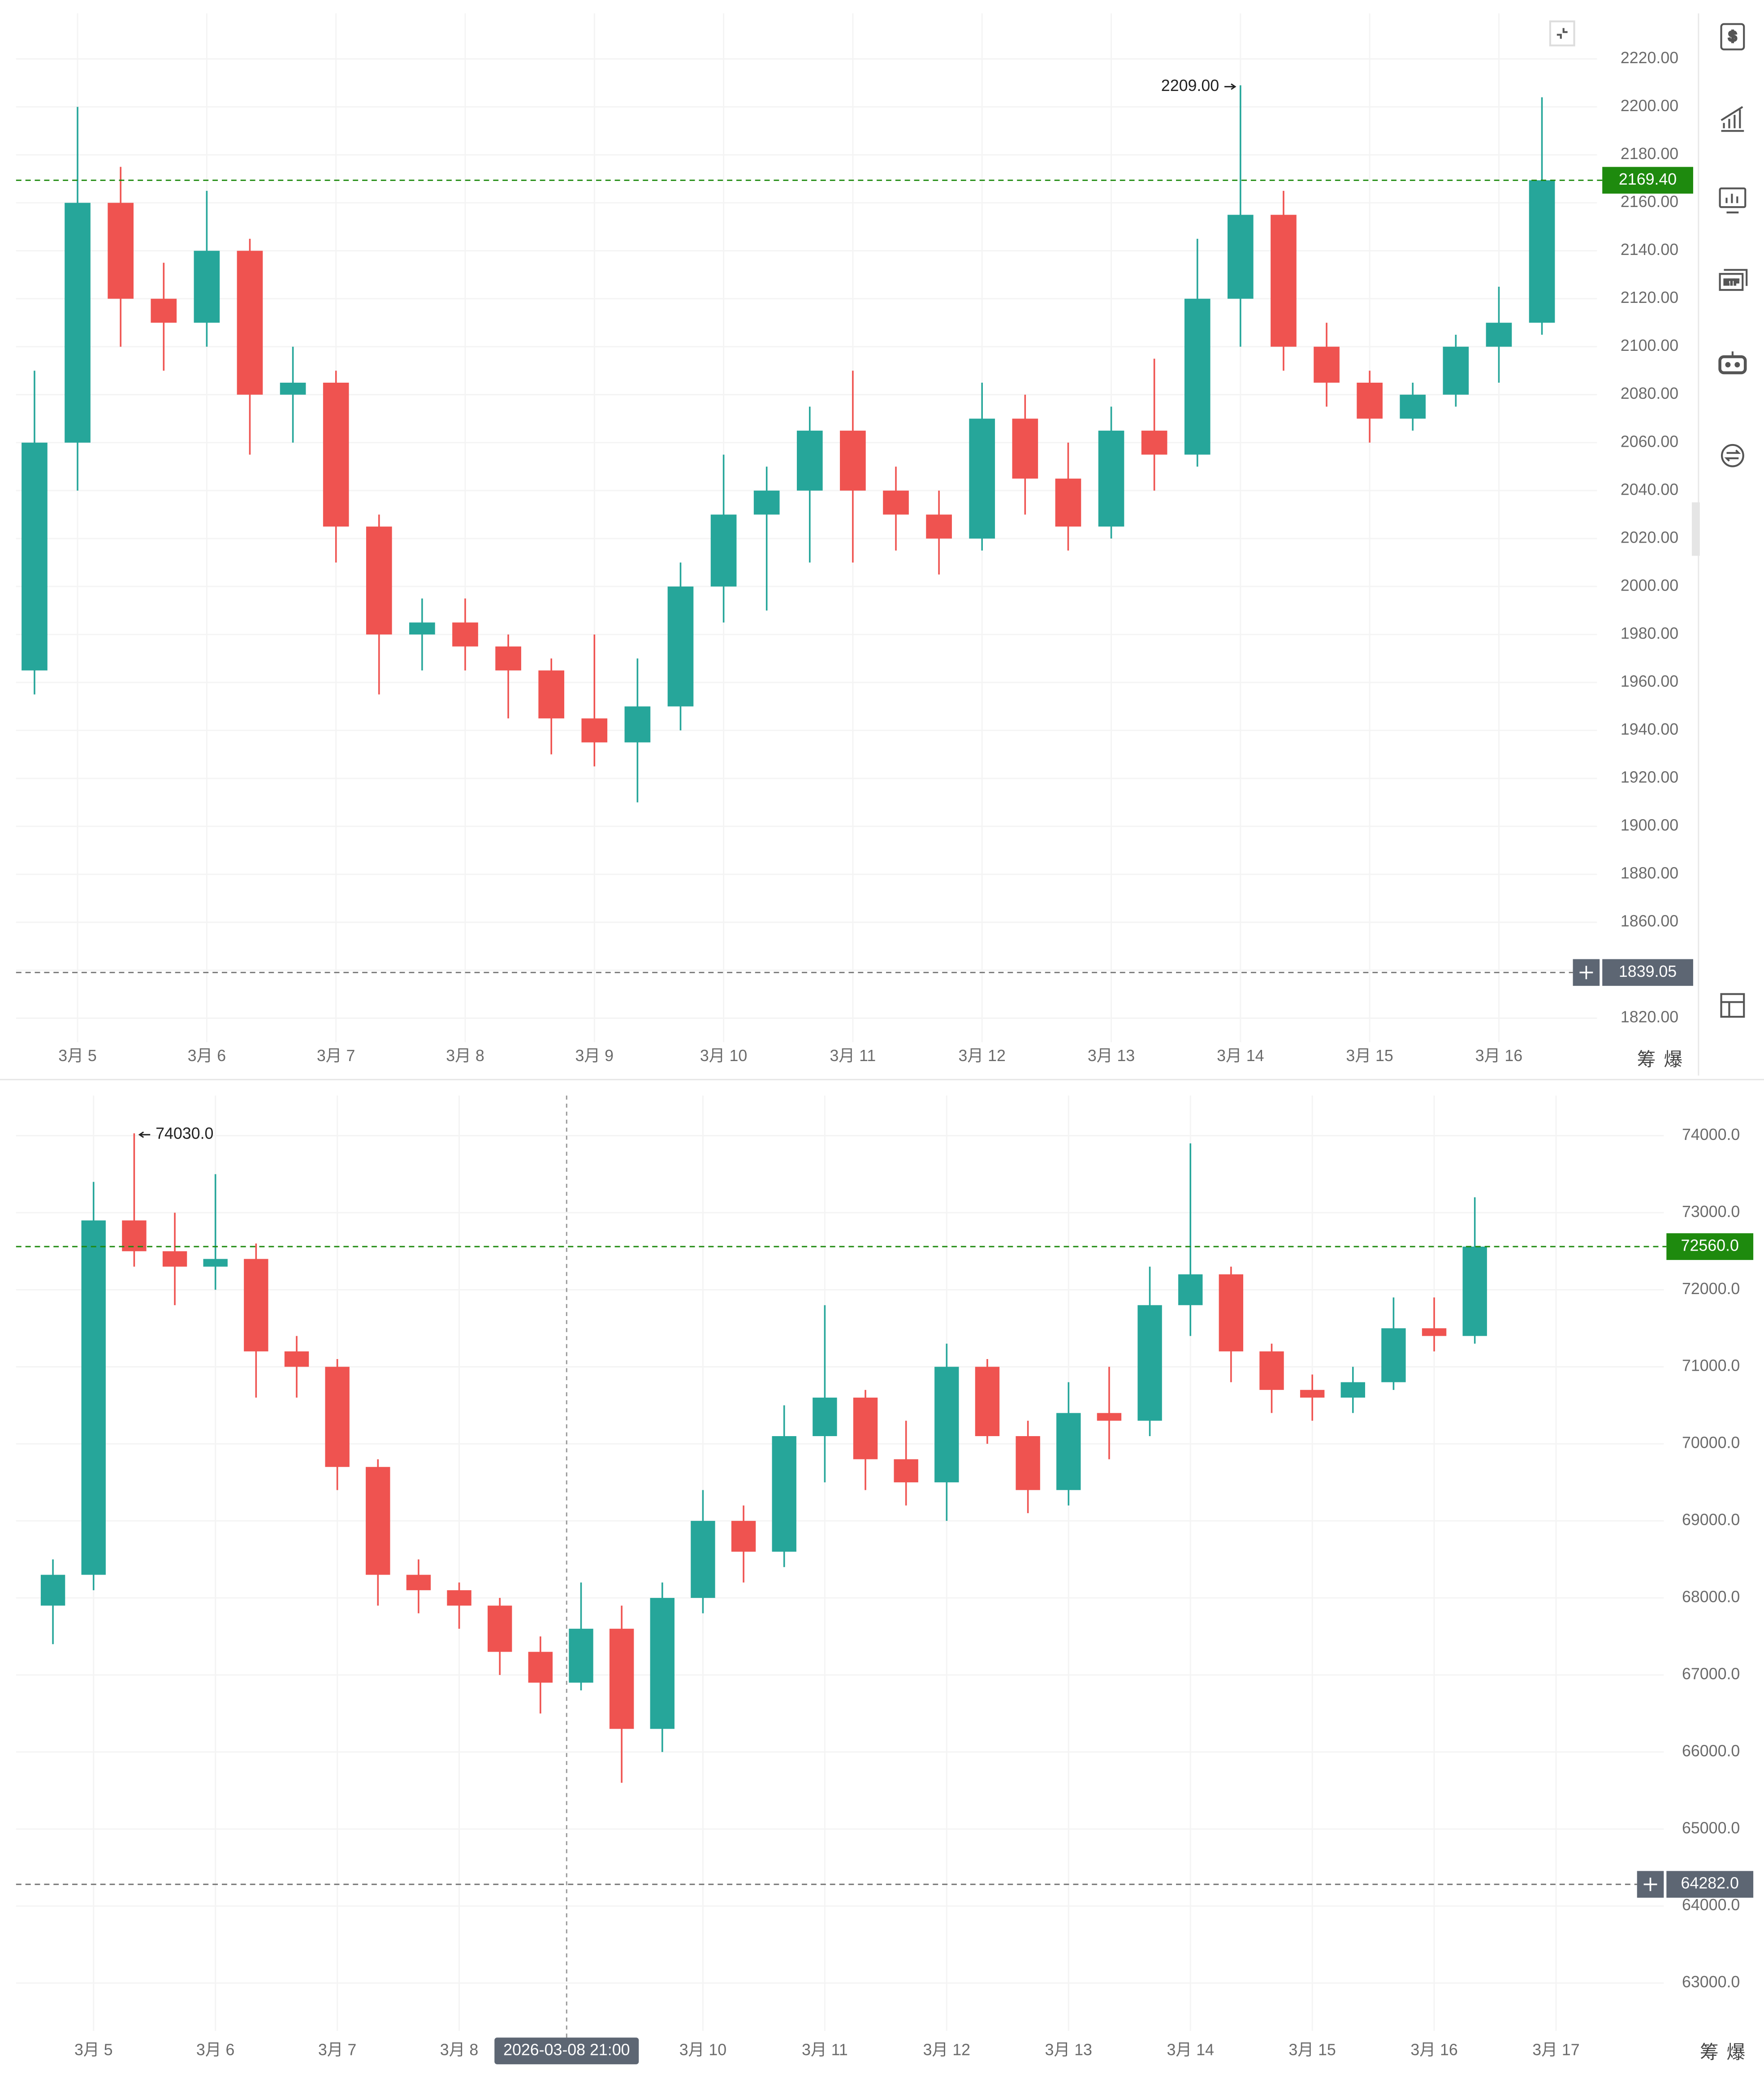 The height and width of the screenshot is (2089, 1764). What do you see at coordinates (1649, 250) in the screenshot?
I see `y-tick-label: 2140.00` at bounding box center [1649, 250].